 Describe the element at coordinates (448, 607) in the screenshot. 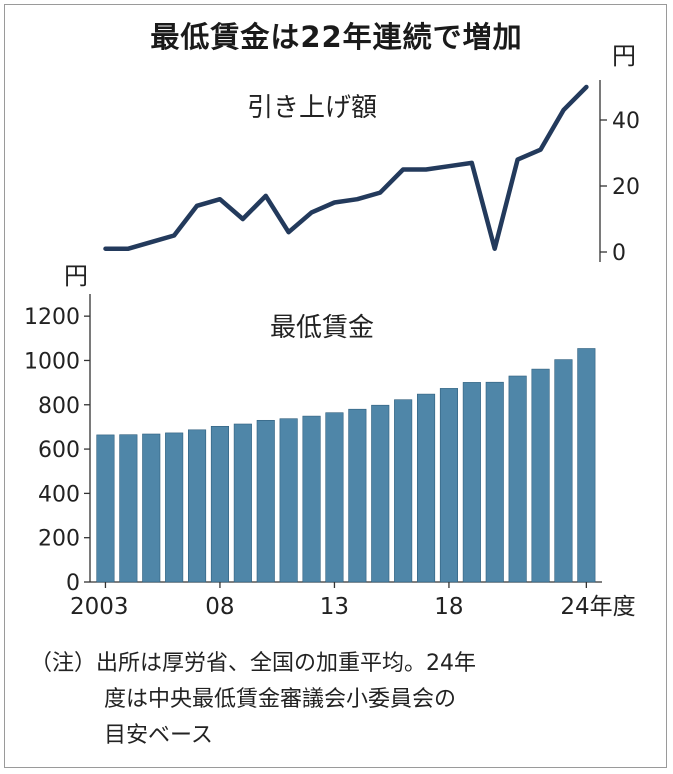

I see `x-tick-label: 18` at that location.